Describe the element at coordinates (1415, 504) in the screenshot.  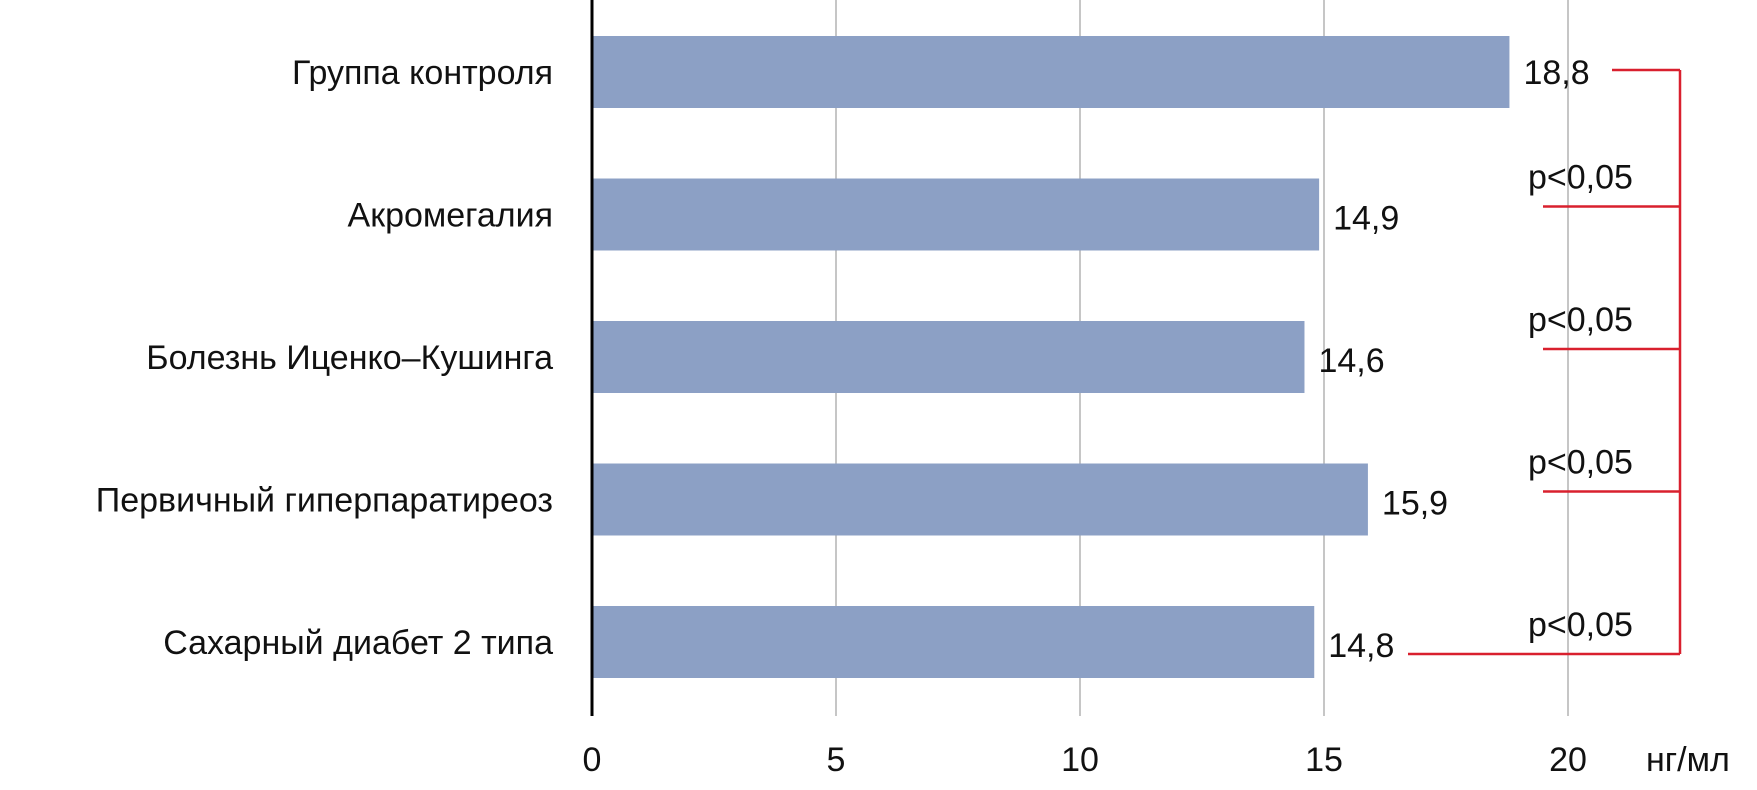
I see `value-label: 15,9` at that location.